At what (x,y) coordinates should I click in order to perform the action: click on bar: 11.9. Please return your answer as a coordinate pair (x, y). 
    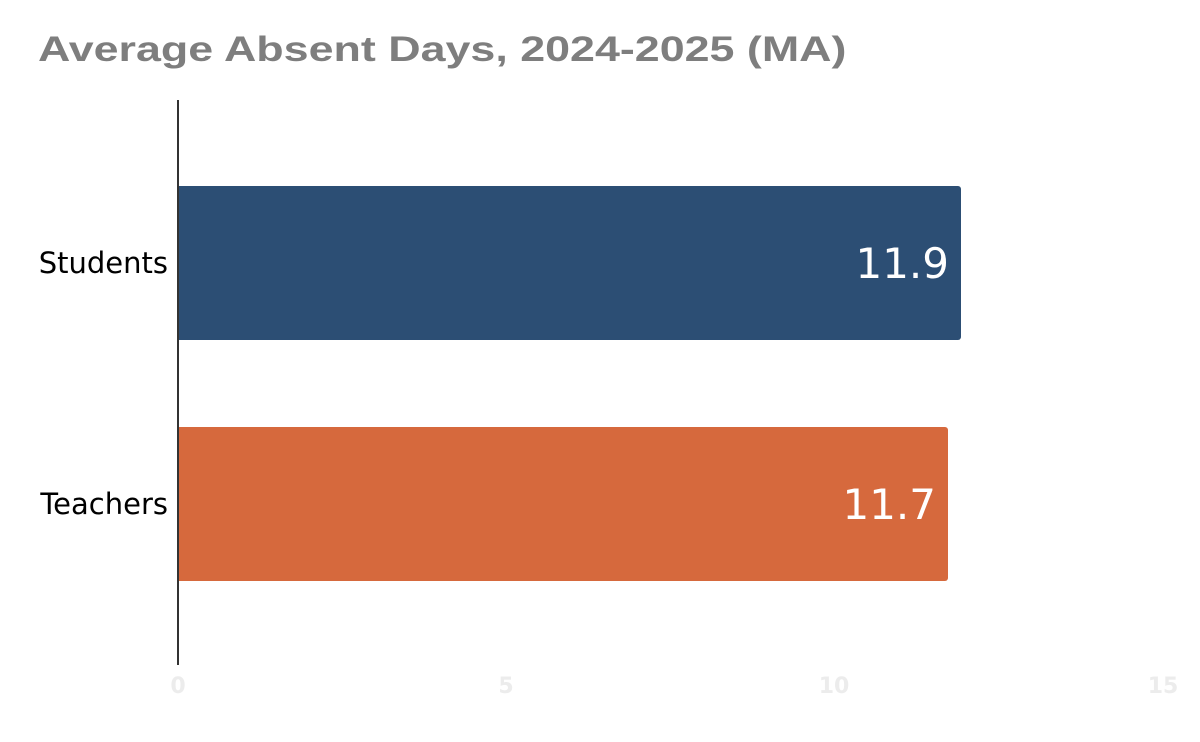
    Looking at the image, I should click on (570, 263).